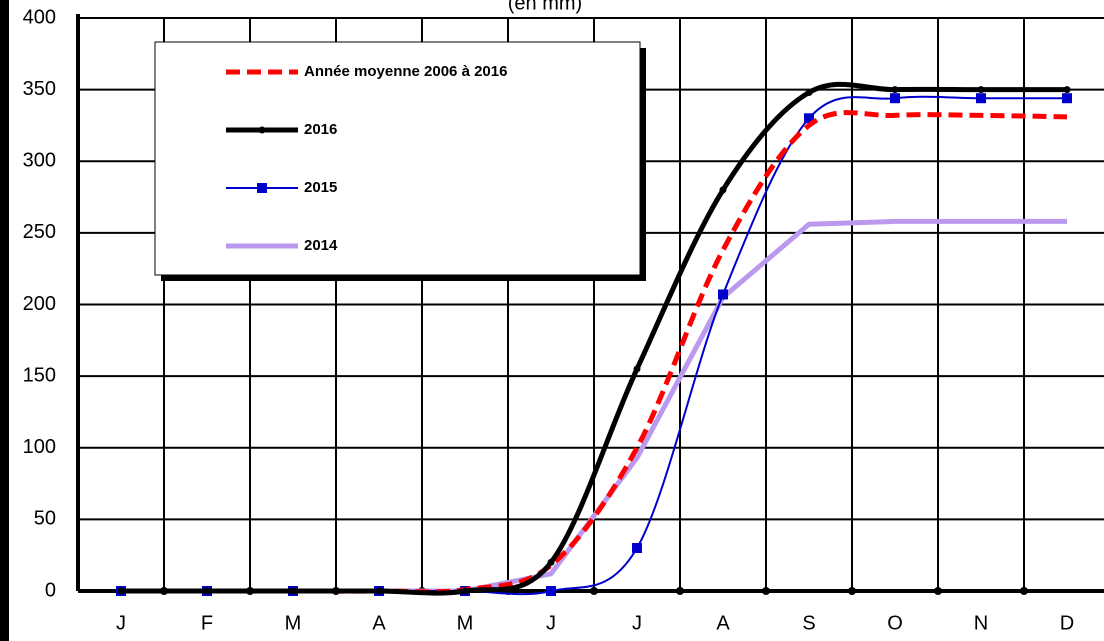 Image resolution: width=1104 pixels, height=641 pixels. What do you see at coordinates (981, 623) in the screenshot?
I see `x-tick-label: N` at bounding box center [981, 623].